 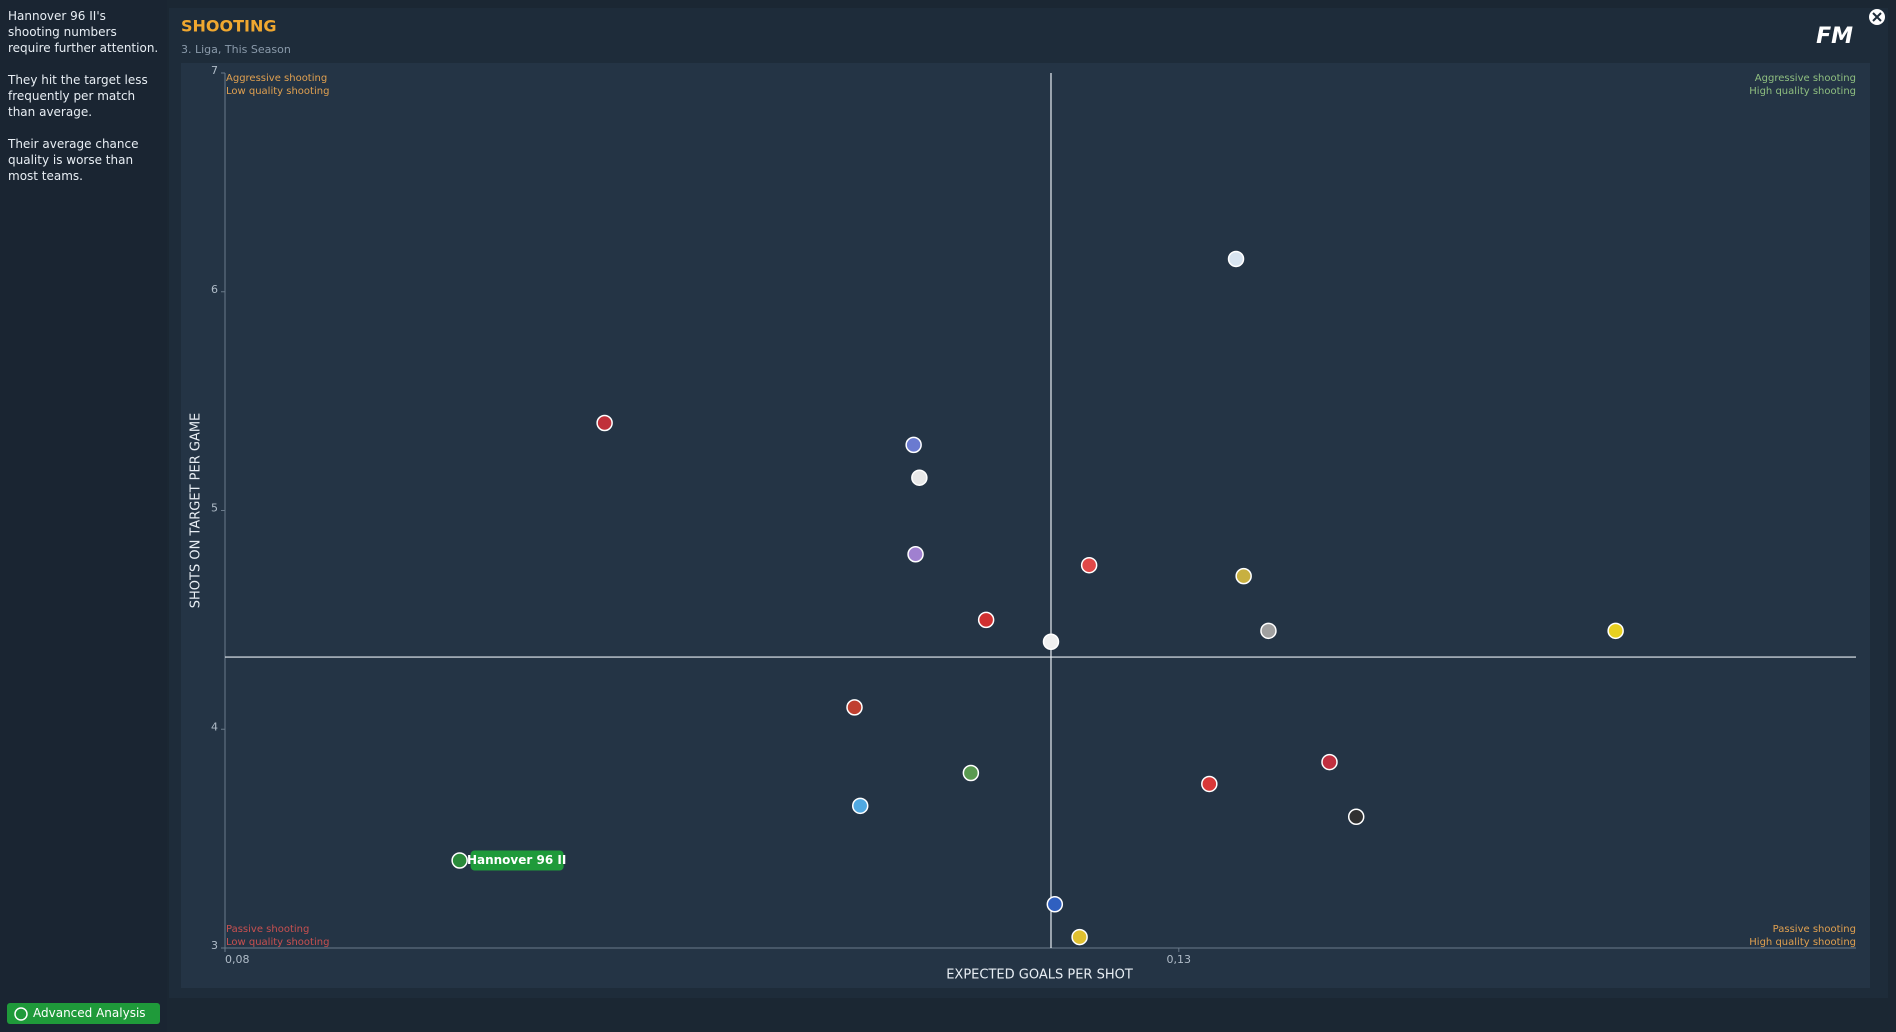 I want to click on y-tick-label: 7, so click(x=214, y=70).